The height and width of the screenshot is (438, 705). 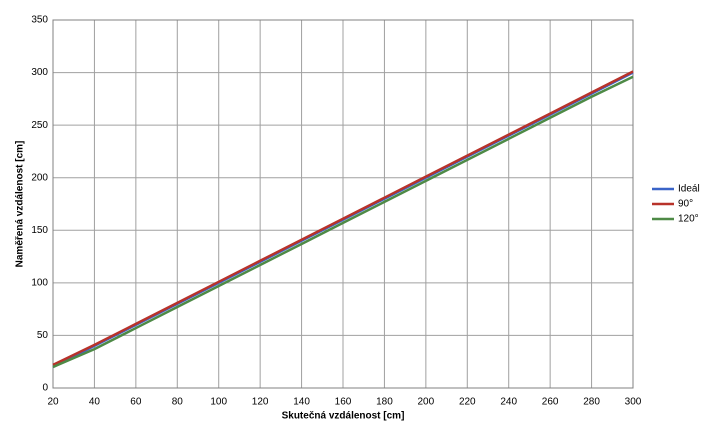 What do you see at coordinates (178, 402) in the screenshot?
I see `x-tick-label: 80` at bounding box center [178, 402].